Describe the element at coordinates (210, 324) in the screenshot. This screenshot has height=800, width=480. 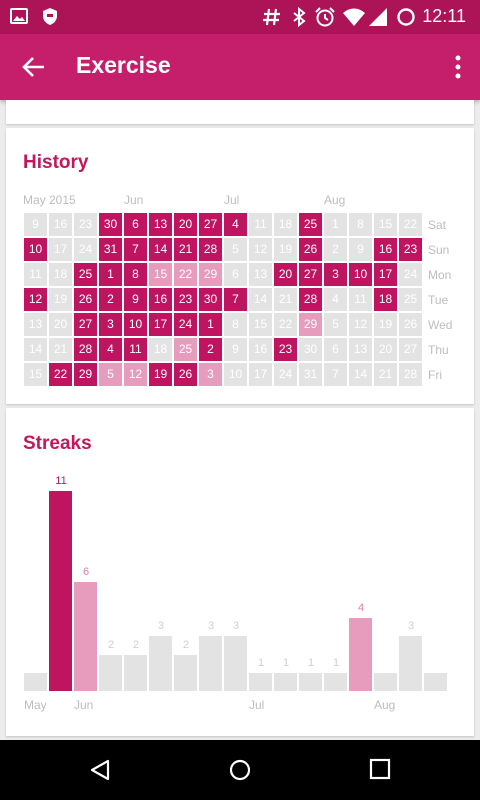
I see `calendar-day-cell: 1` at that location.